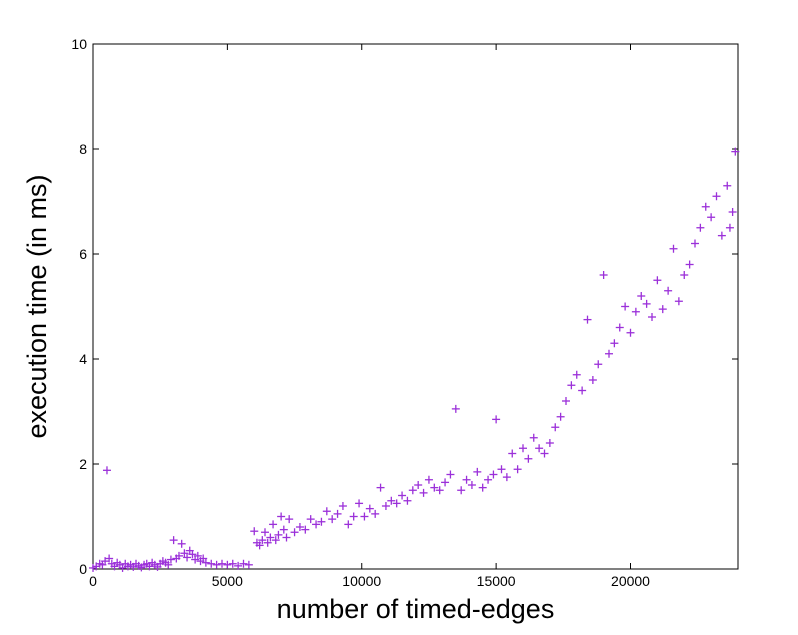  Describe the element at coordinates (83, 464) in the screenshot. I see `y-tick-label: 2` at that location.